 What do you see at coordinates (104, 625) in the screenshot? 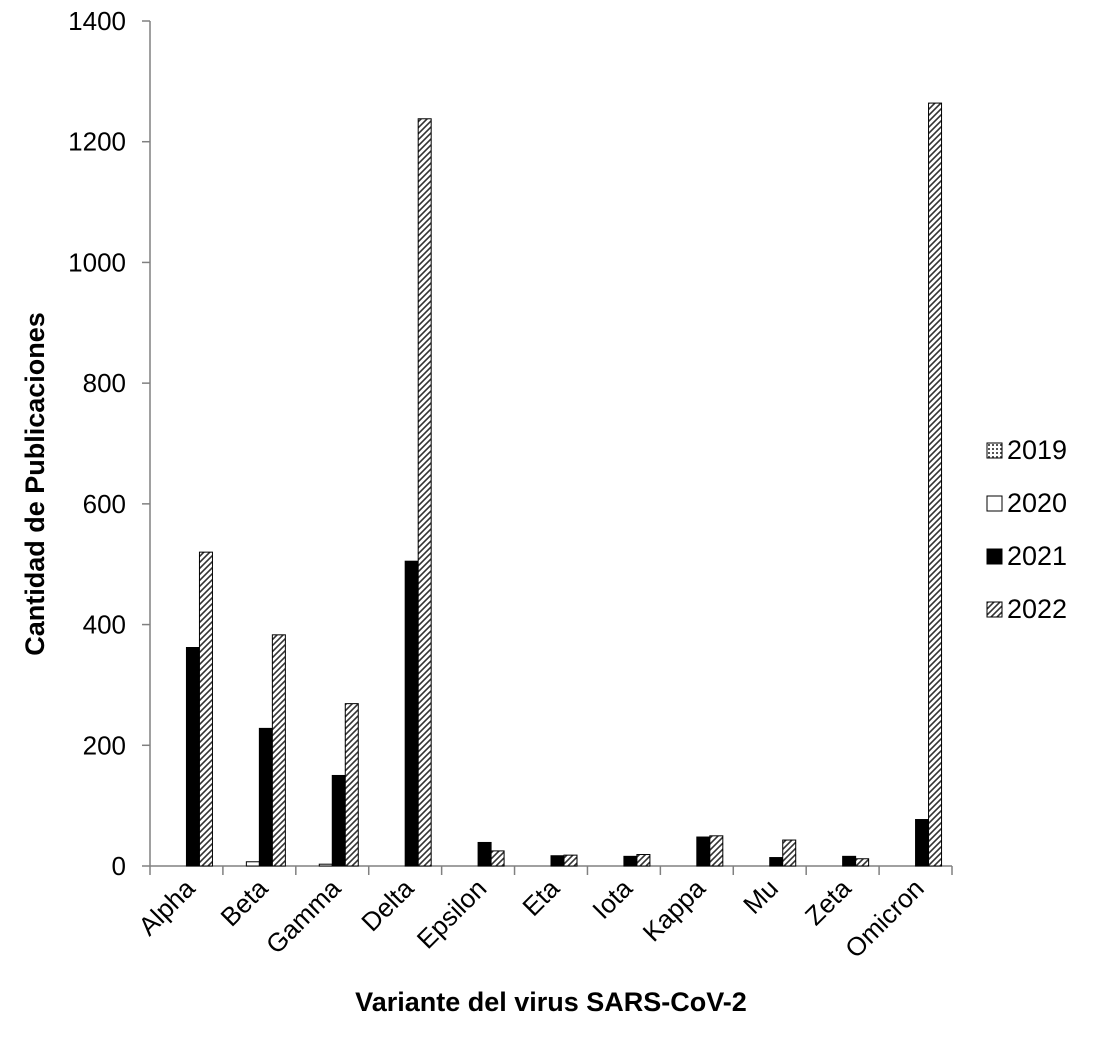
I see `y-tick-label: 400` at bounding box center [104, 625].